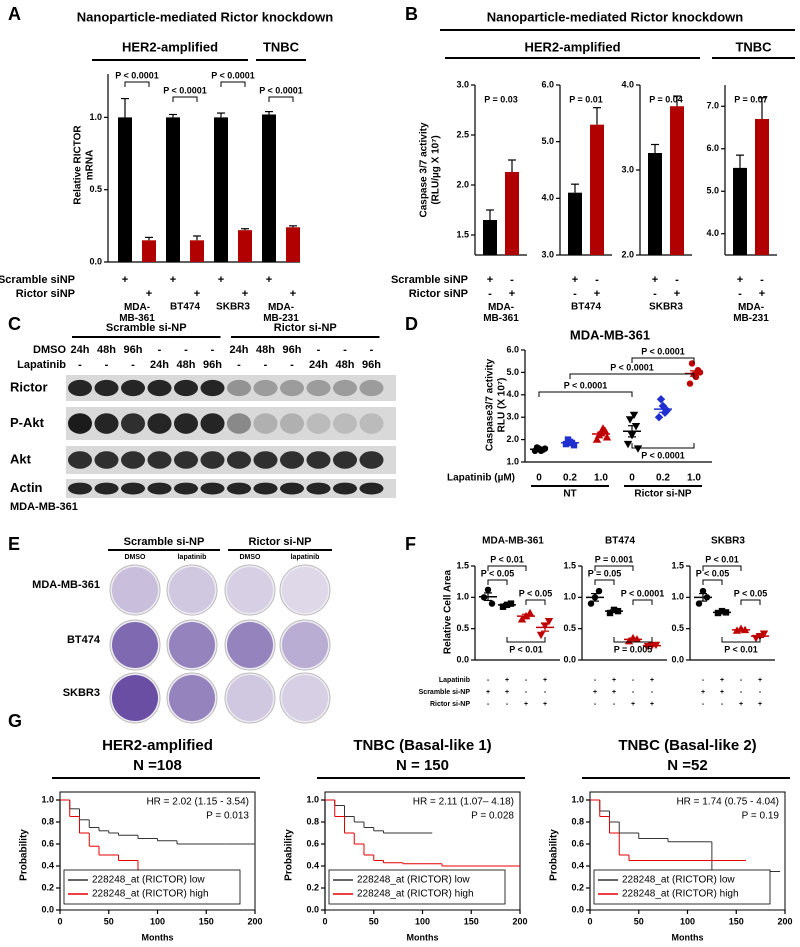 This screenshot has width=800, height=947. Describe the element at coordinates (45, 294) in the screenshot. I see `condition-label: Rictor siNP` at that location.